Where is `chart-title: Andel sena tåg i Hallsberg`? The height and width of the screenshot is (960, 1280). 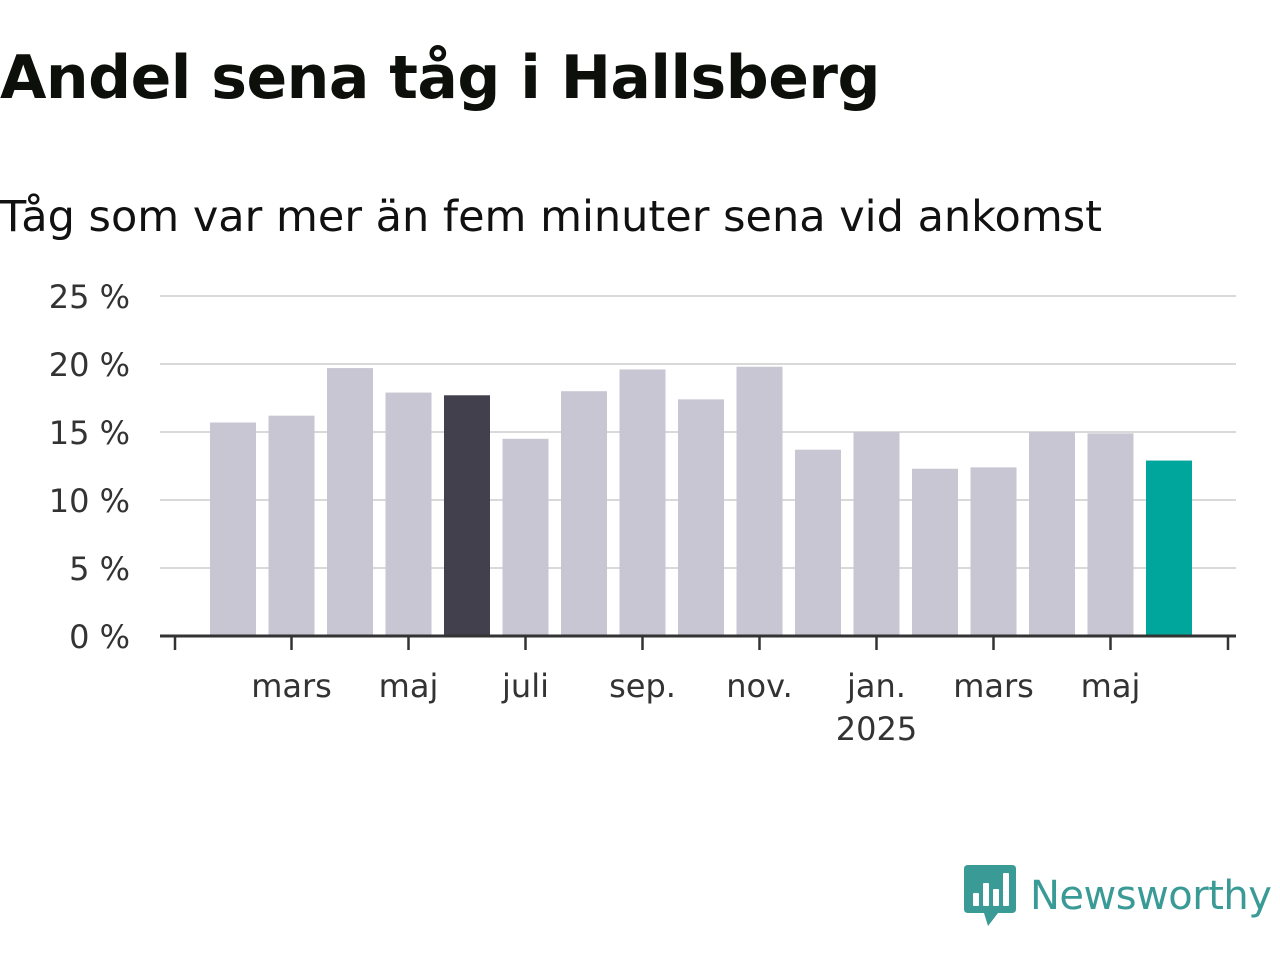
chart-title: Andel sena tåg i Hallsberg is located at coordinates (440, 78).